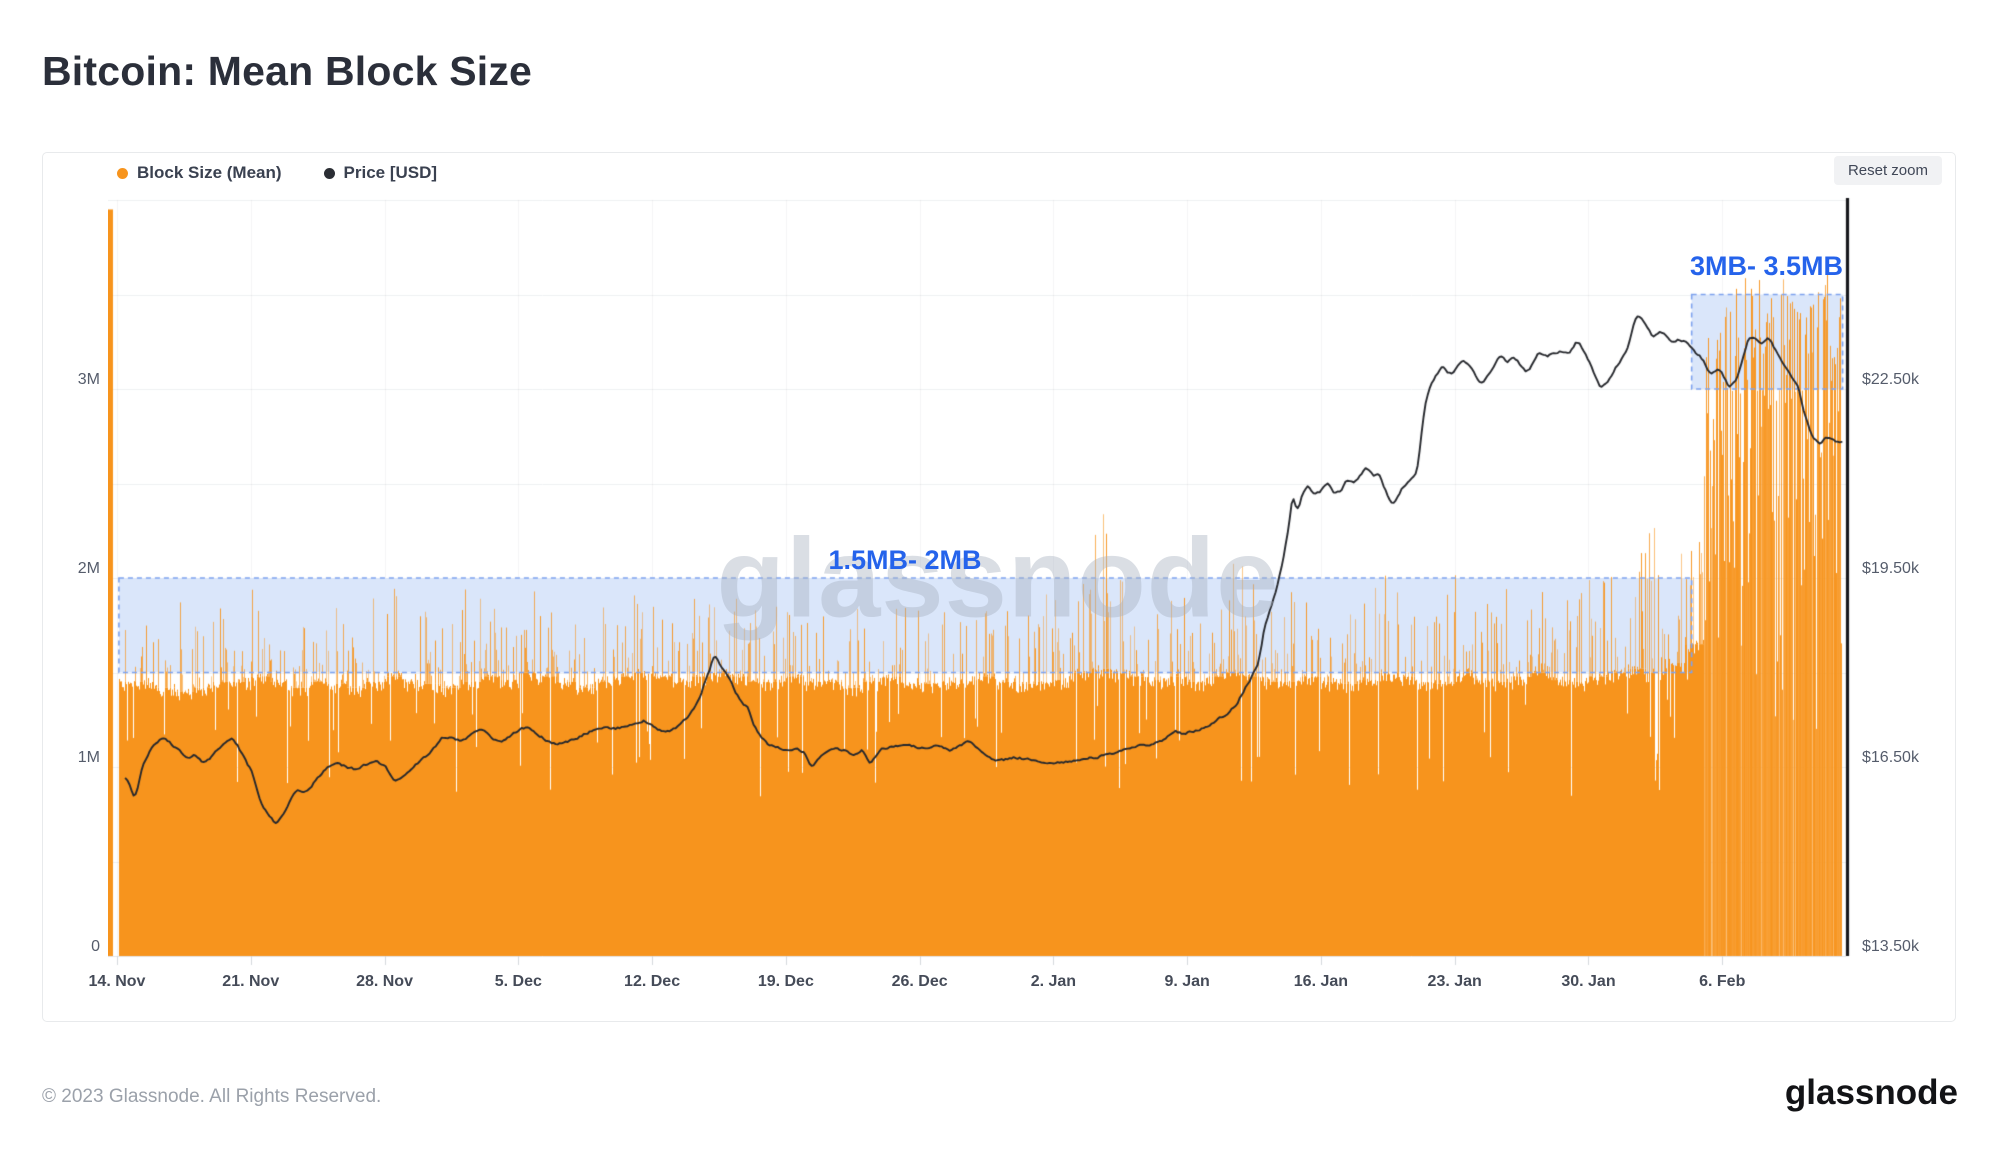  I want to click on x-axis-tick-label: 26. Dec, so click(919, 981).